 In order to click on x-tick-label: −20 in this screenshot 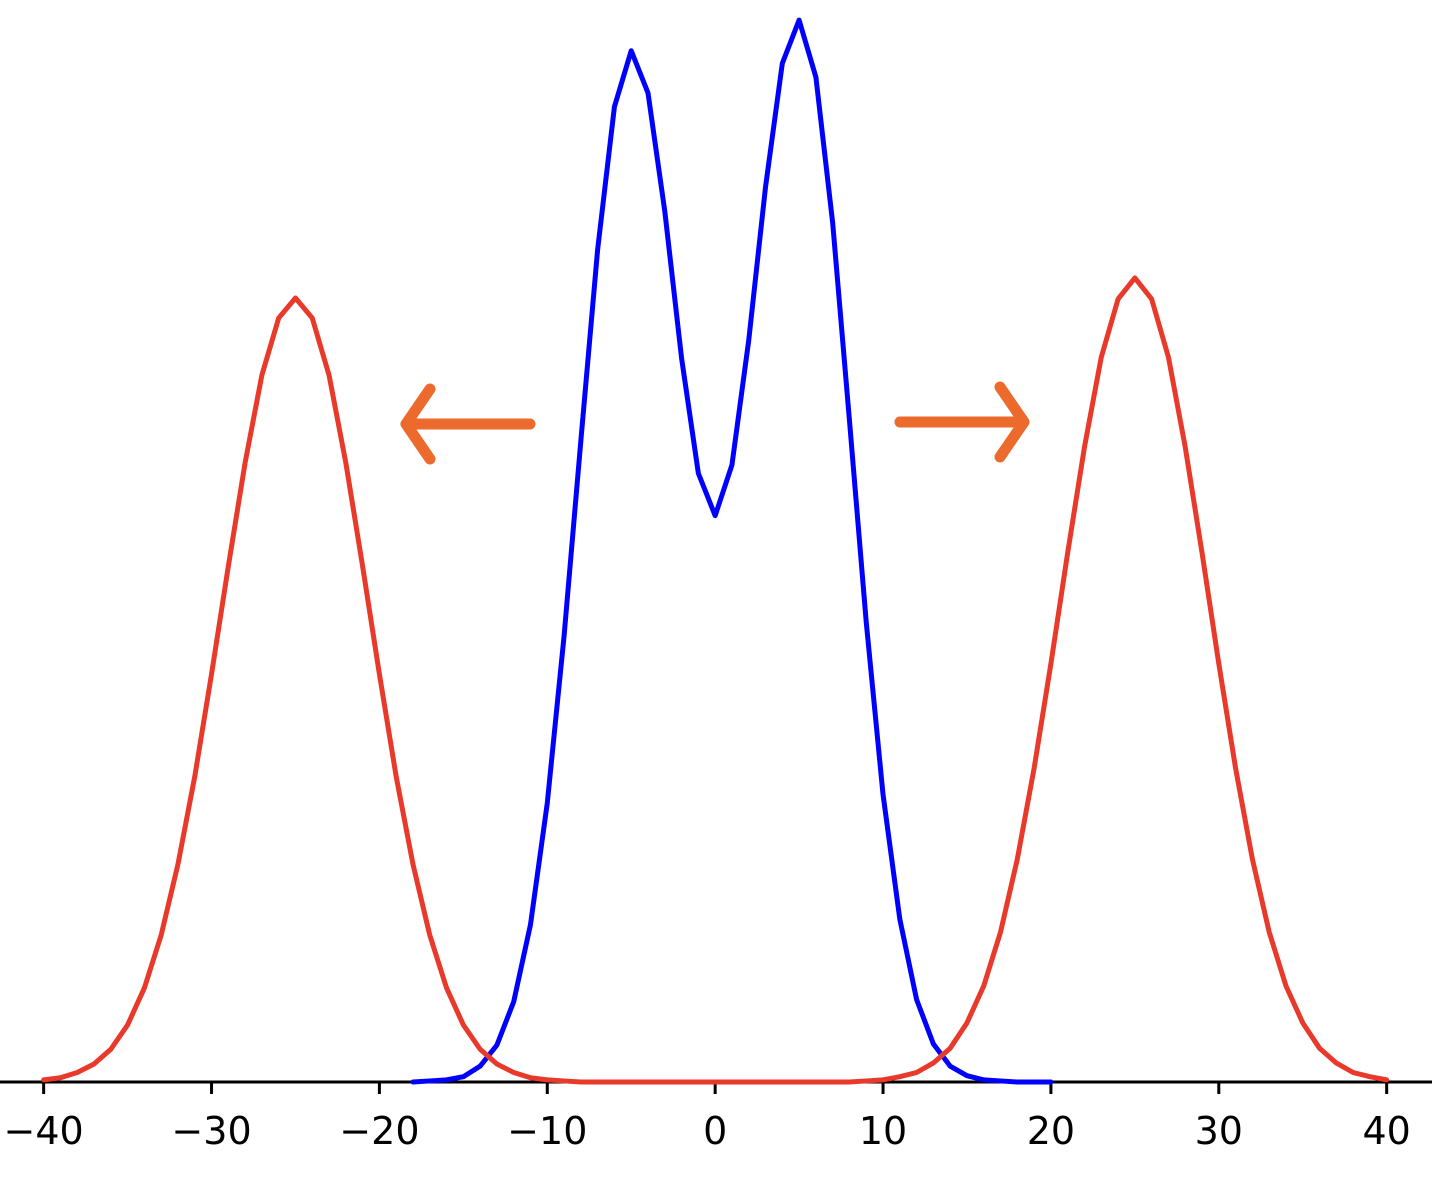, I will do `click(379, 1131)`.